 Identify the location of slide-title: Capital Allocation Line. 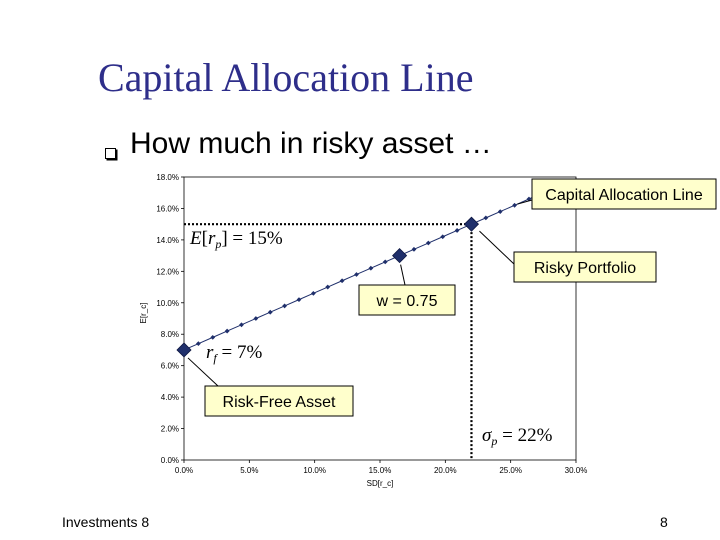
(286, 77).